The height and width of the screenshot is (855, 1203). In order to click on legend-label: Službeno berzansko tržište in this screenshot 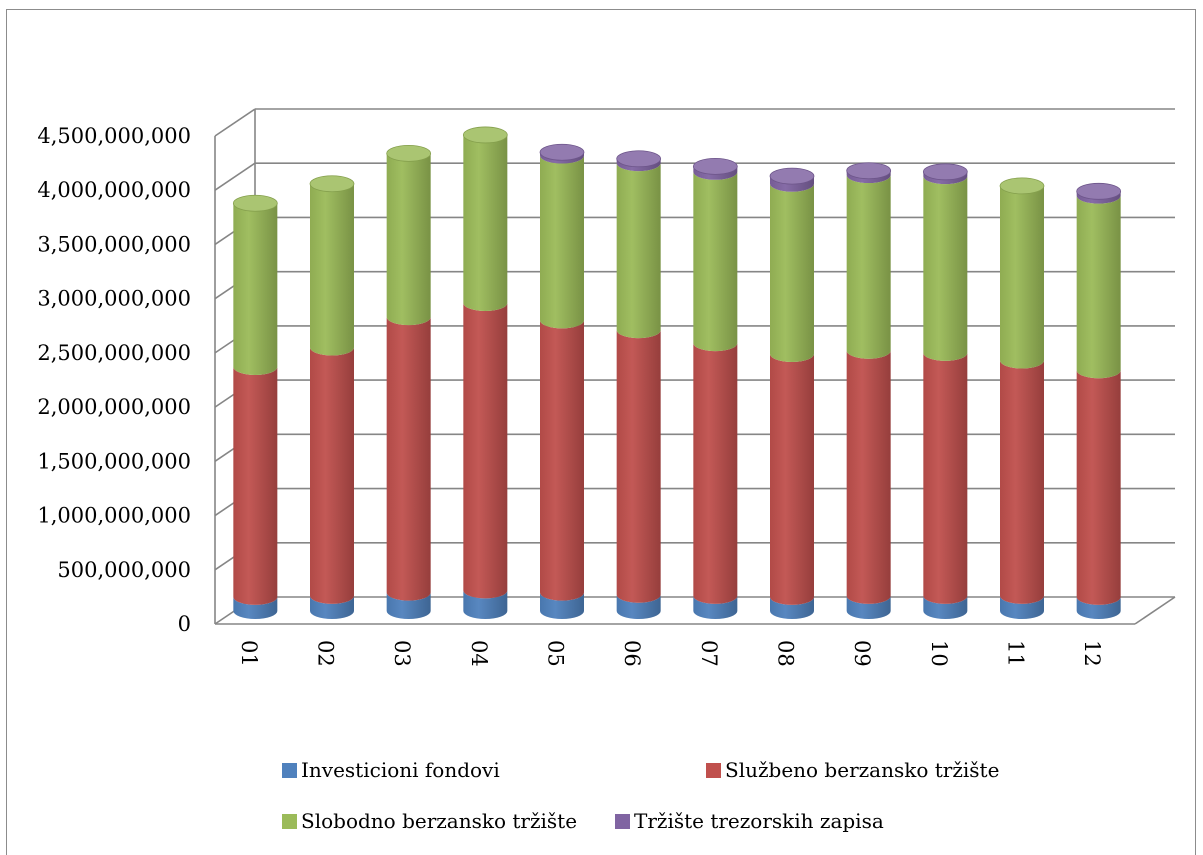, I will do `click(862, 770)`.